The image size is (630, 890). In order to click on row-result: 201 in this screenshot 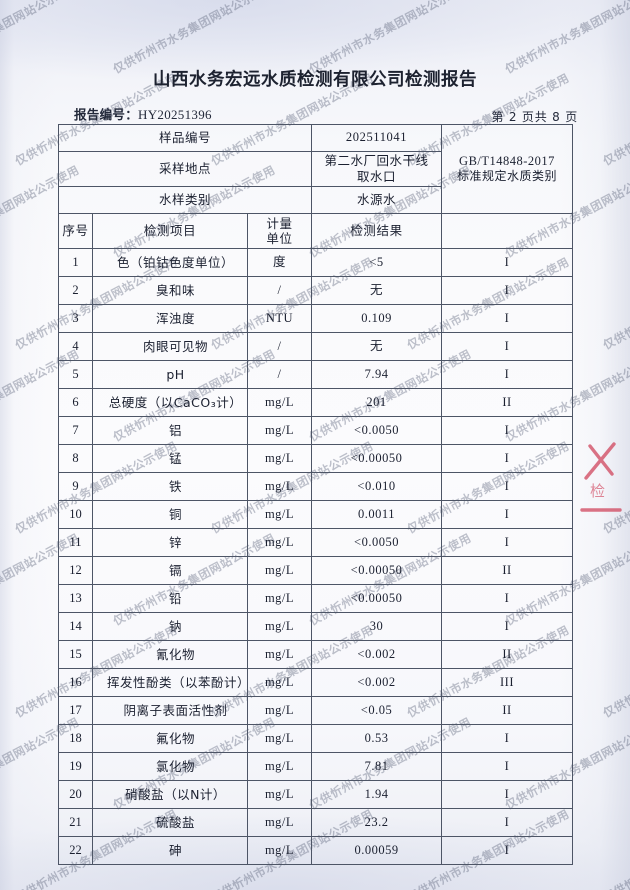, I will do `click(376, 402)`.